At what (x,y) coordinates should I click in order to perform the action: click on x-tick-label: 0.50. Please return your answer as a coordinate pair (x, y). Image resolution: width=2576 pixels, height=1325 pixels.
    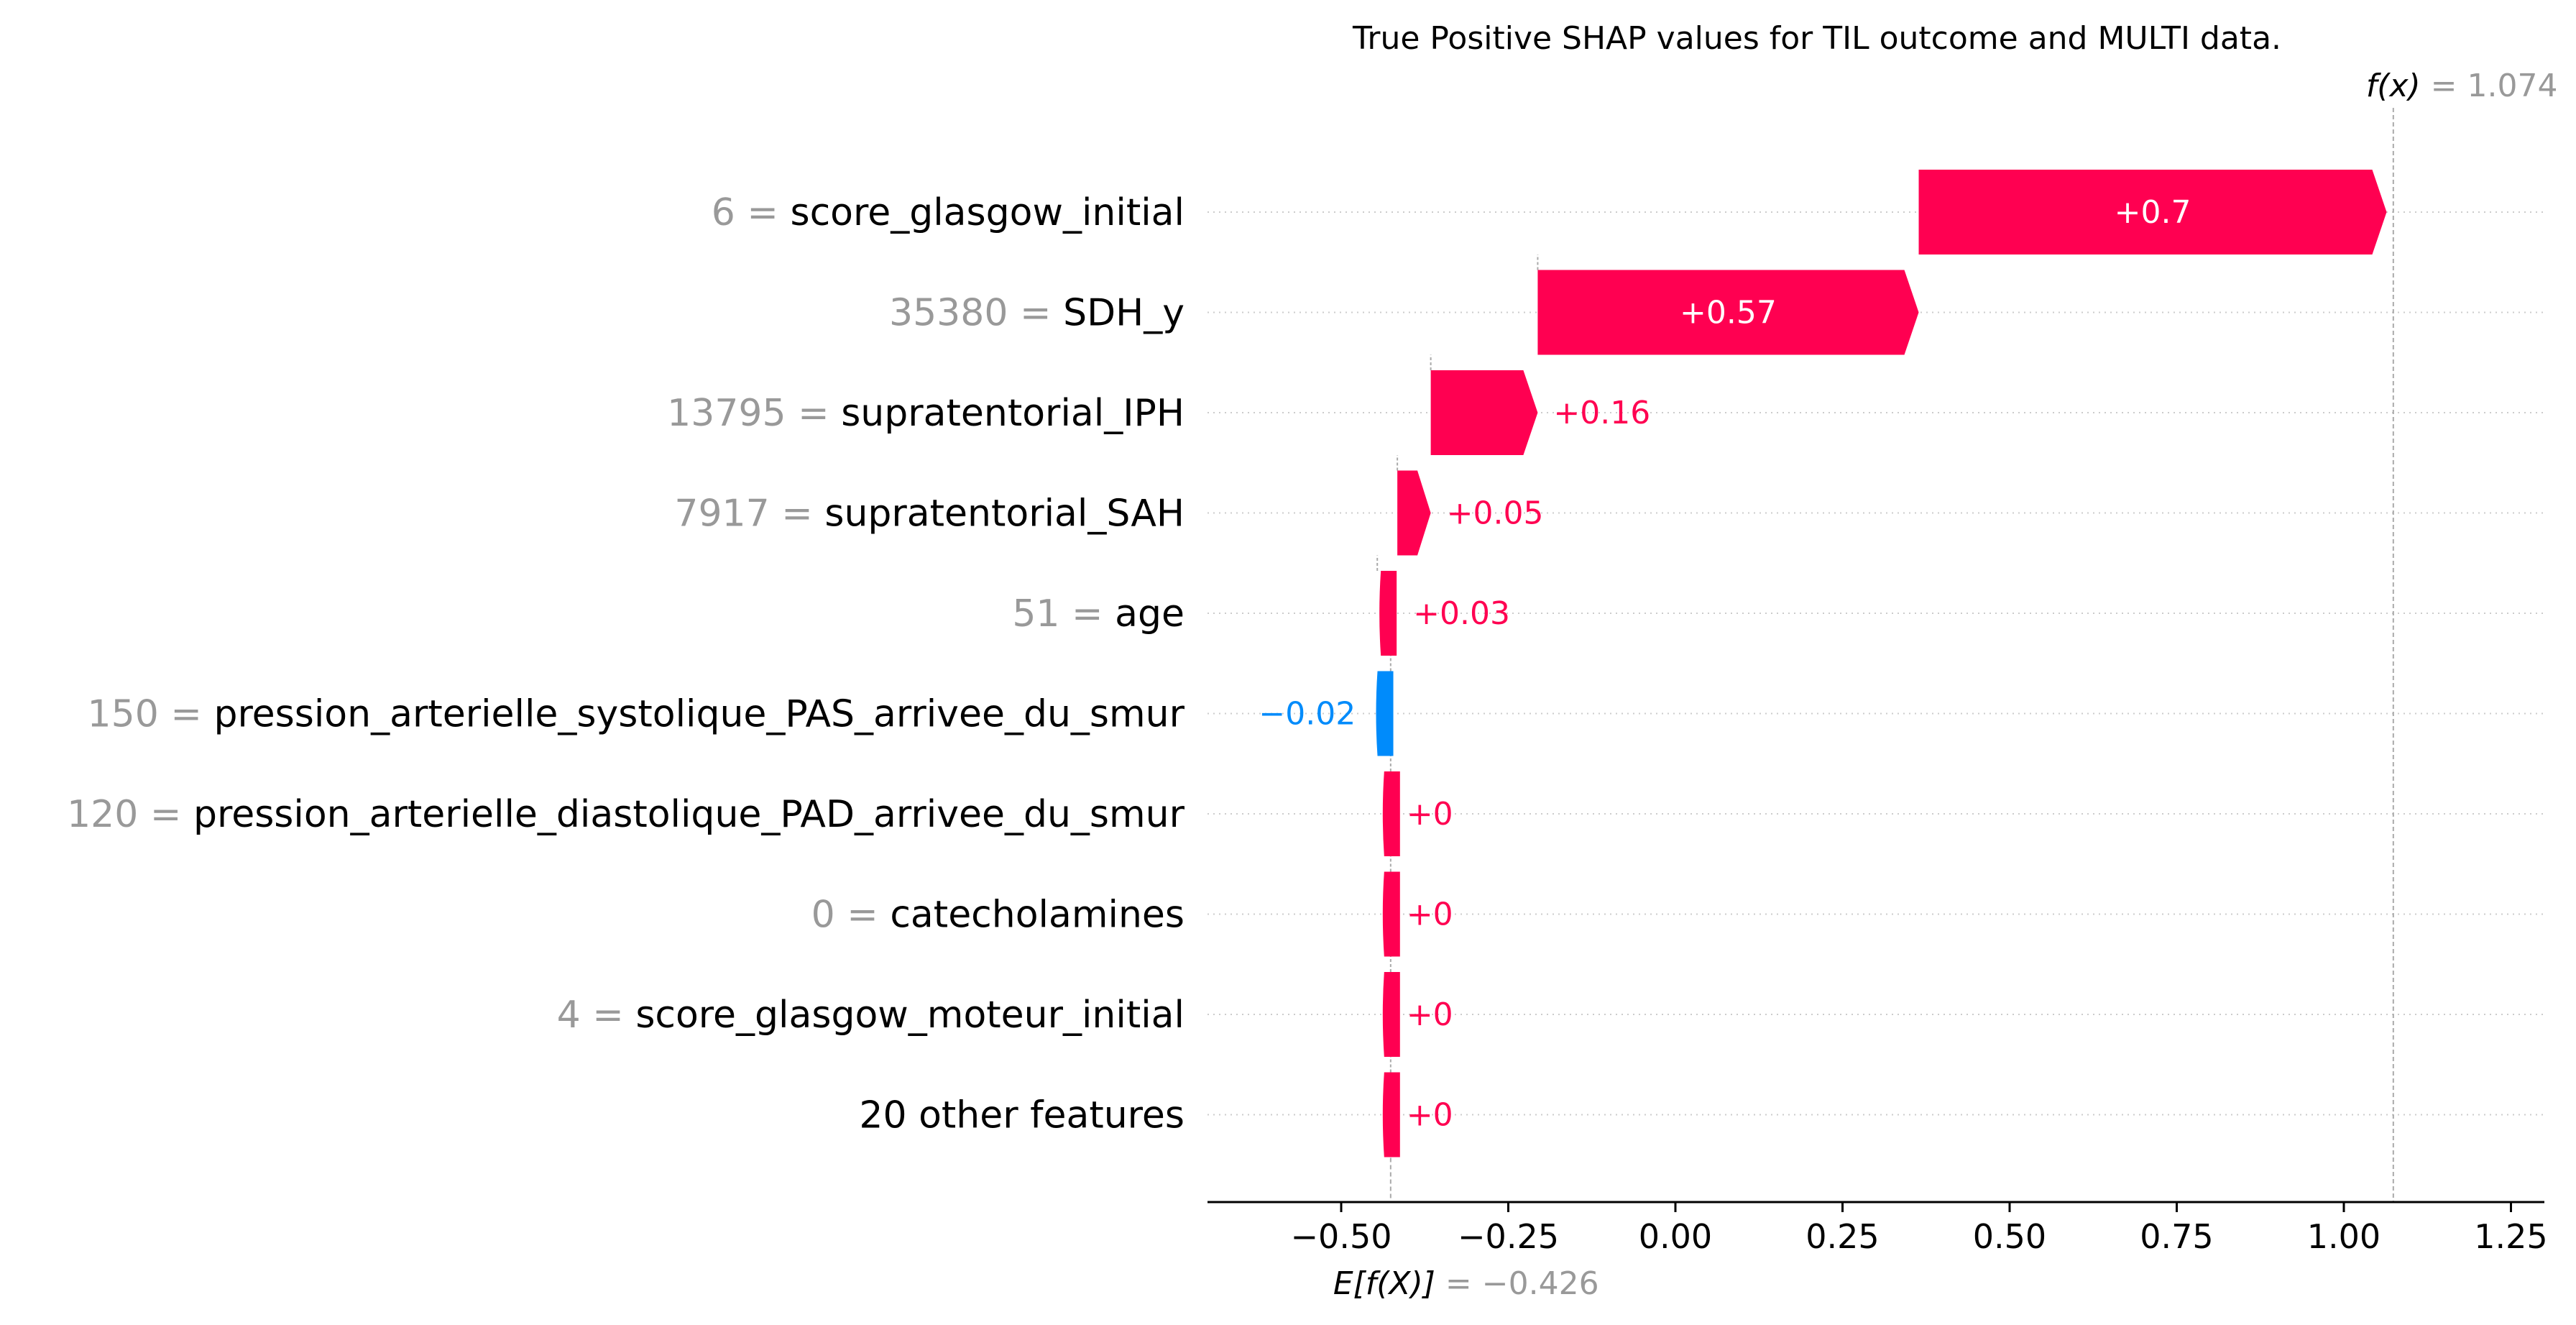
    Looking at the image, I should click on (2009, 1236).